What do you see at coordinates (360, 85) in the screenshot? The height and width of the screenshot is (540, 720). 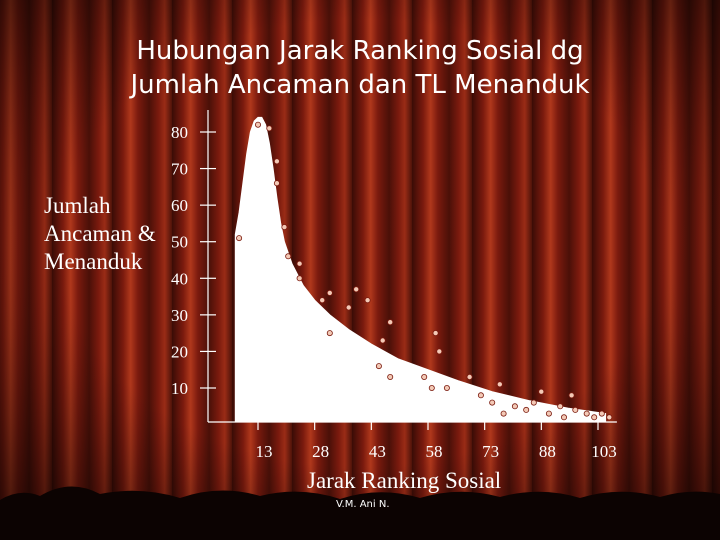 I see `title-line-2: Jumlah Ancaman dan TL Menanduk` at bounding box center [360, 85].